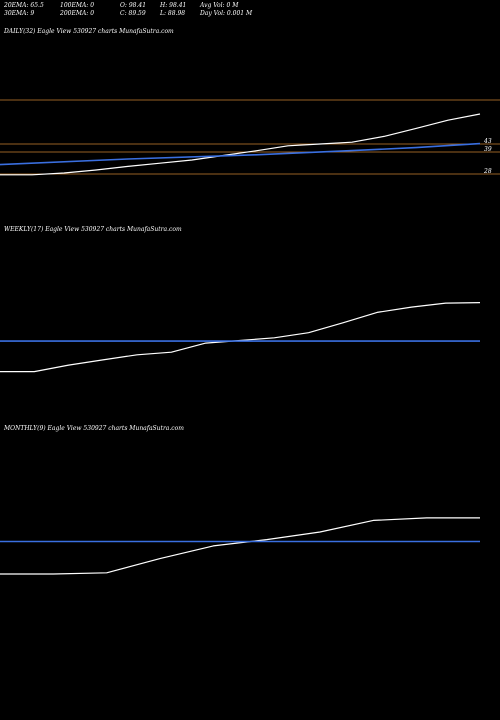  I want to click on close-stat: C: 89.59, so click(133, 13).